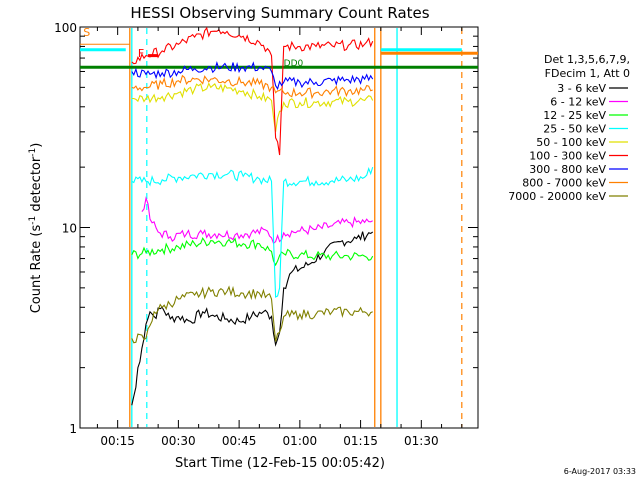 The width and height of the screenshot is (640, 480). I want to click on x-tick-label: 00:15, so click(117, 441).